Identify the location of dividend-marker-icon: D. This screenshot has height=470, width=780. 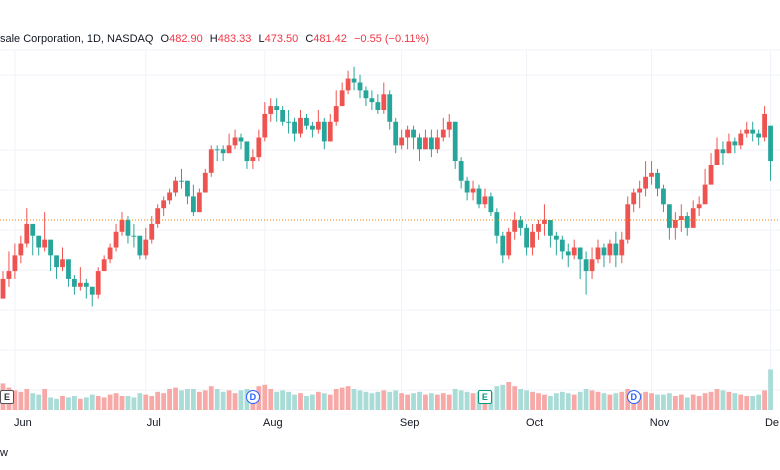
(633, 397).